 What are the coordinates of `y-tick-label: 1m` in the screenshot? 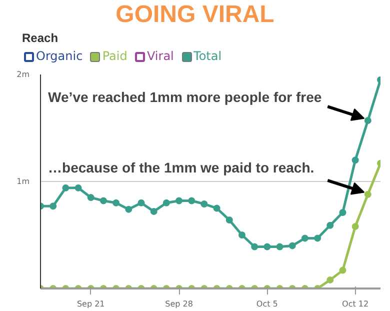 It's located at (23, 181).